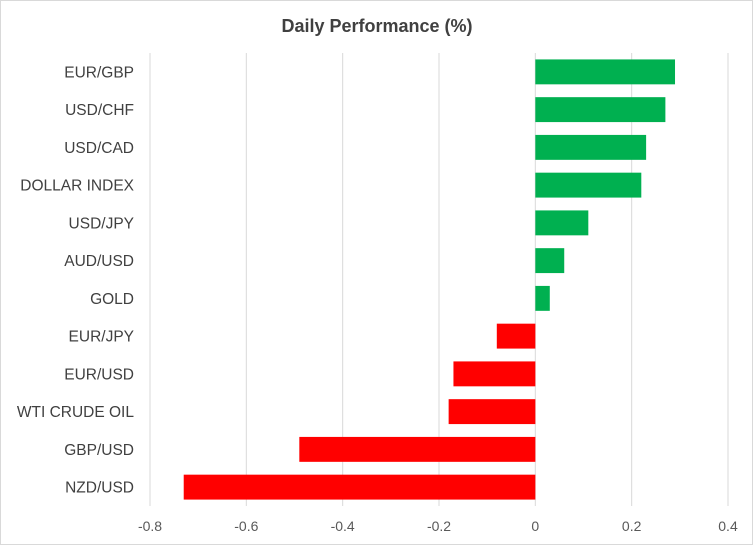 The image size is (753, 545). I want to click on category-label: DOLLAR INDEX, so click(77, 186).